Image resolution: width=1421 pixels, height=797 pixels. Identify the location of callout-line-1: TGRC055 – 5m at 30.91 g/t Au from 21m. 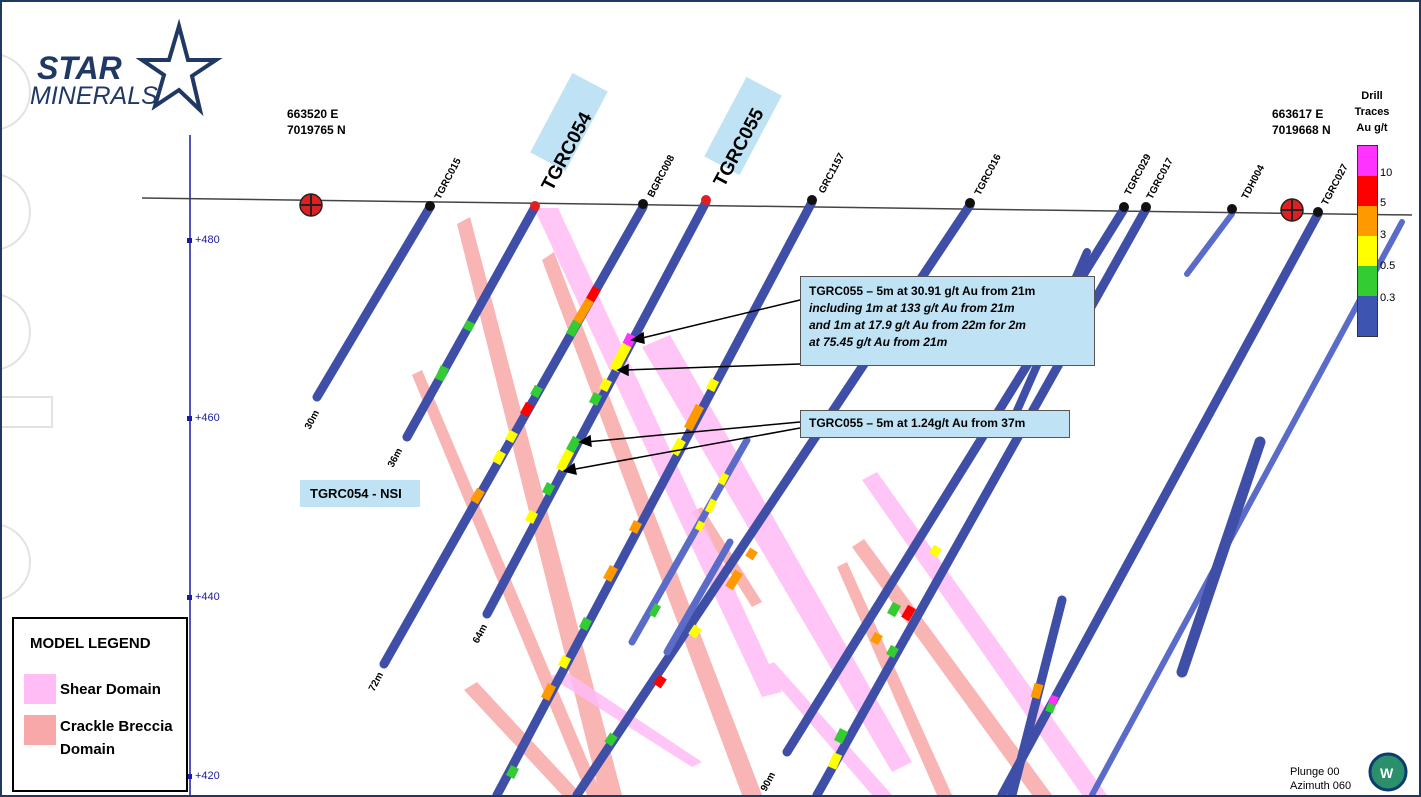
(922, 291).